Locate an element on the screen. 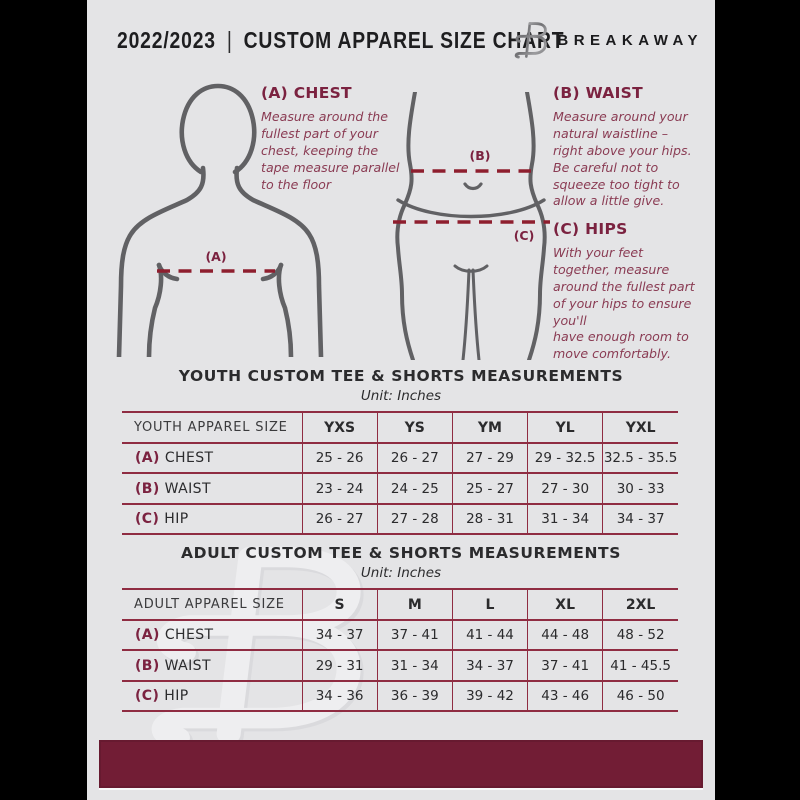 Image resolution: width=800 pixels, height=800 pixels. table-header-row: YOUTH APPAREL SIZE YXS YS YM YL YXL is located at coordinates (400, 427).